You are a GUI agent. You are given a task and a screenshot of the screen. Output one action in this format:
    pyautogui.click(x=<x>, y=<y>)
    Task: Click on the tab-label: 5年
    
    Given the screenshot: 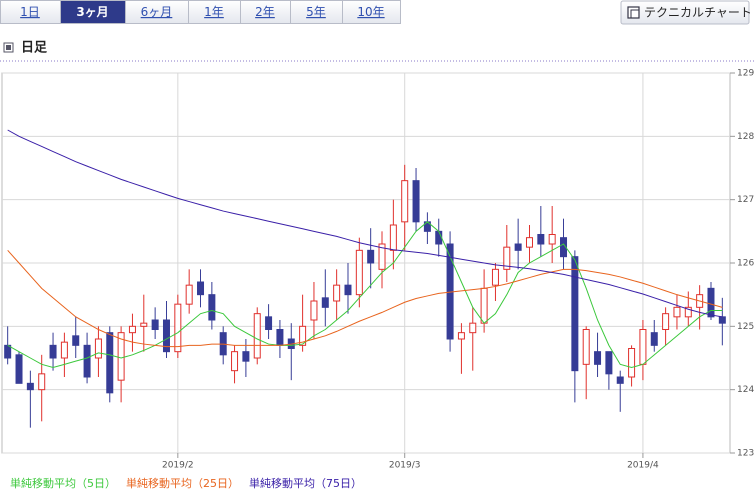 What is the action you would take?
    pyautogui.click(x=316, y=12)
    